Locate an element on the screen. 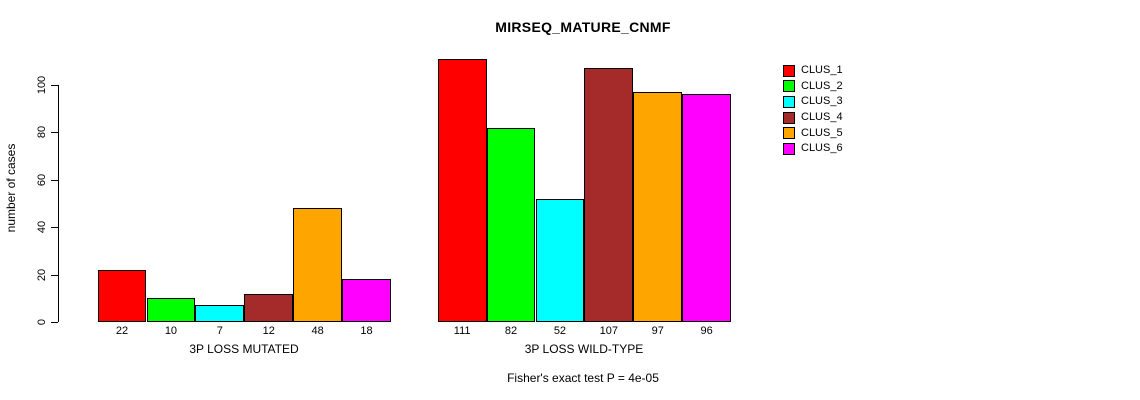 This screenshot has height=400, width=1140. legend-swatch-clus-2-icon is located at coordinates (789, 86).